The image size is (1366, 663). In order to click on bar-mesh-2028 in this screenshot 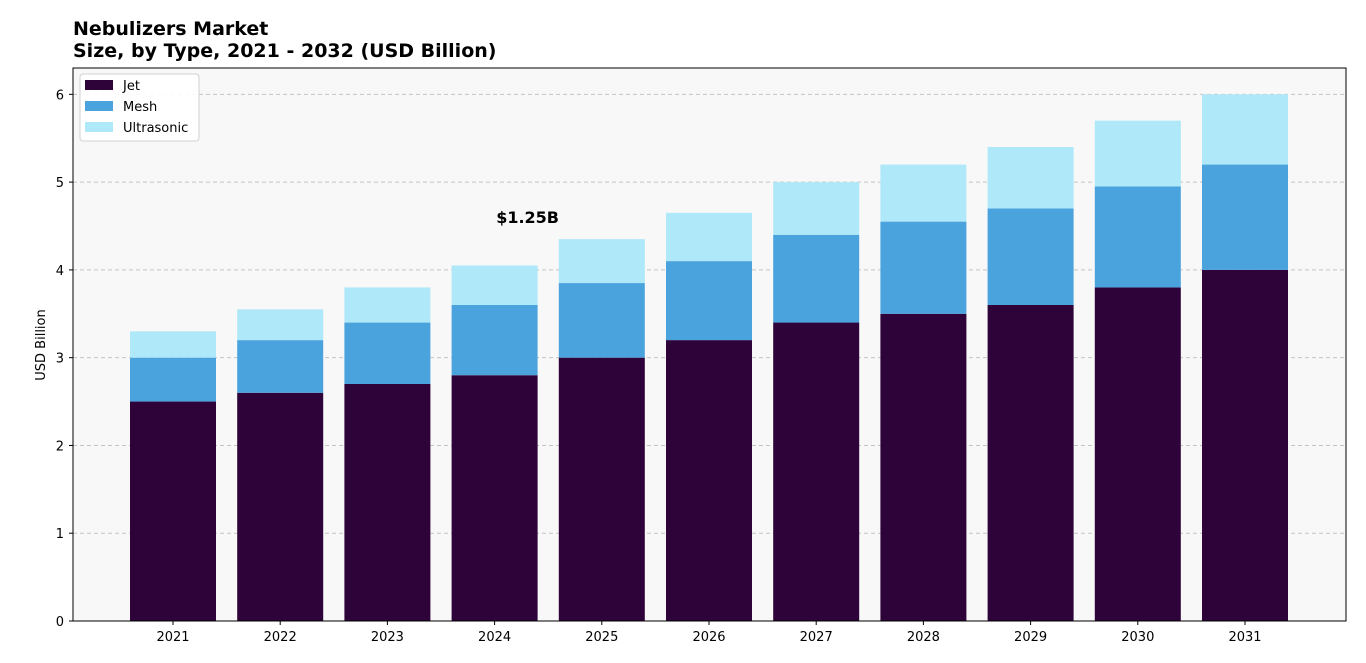, I will do `click(923, 267)`.